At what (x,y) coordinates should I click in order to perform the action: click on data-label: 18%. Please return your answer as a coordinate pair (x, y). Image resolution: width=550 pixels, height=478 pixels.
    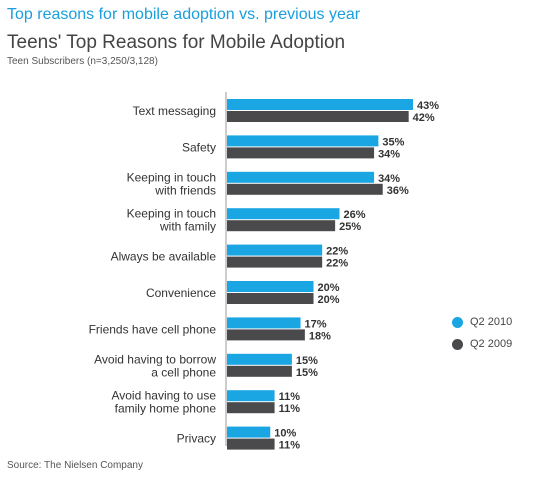
    Looking at the image, I should click on (320, 336).